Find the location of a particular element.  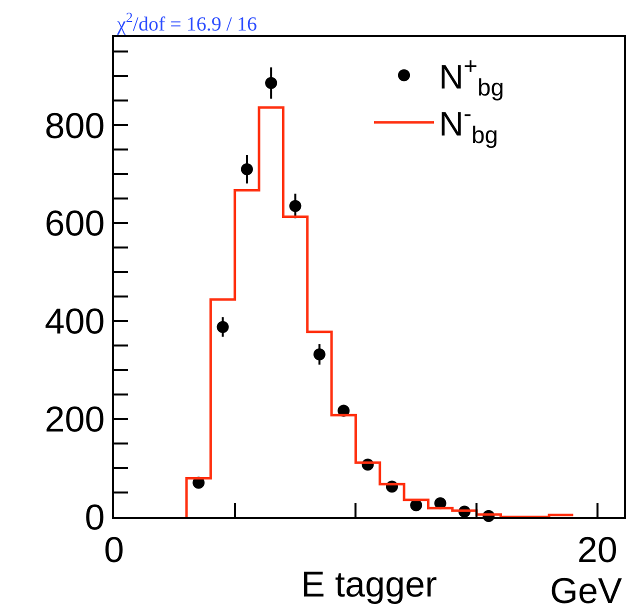

x-tick-label: 20 is located at coordinates (597, 549).